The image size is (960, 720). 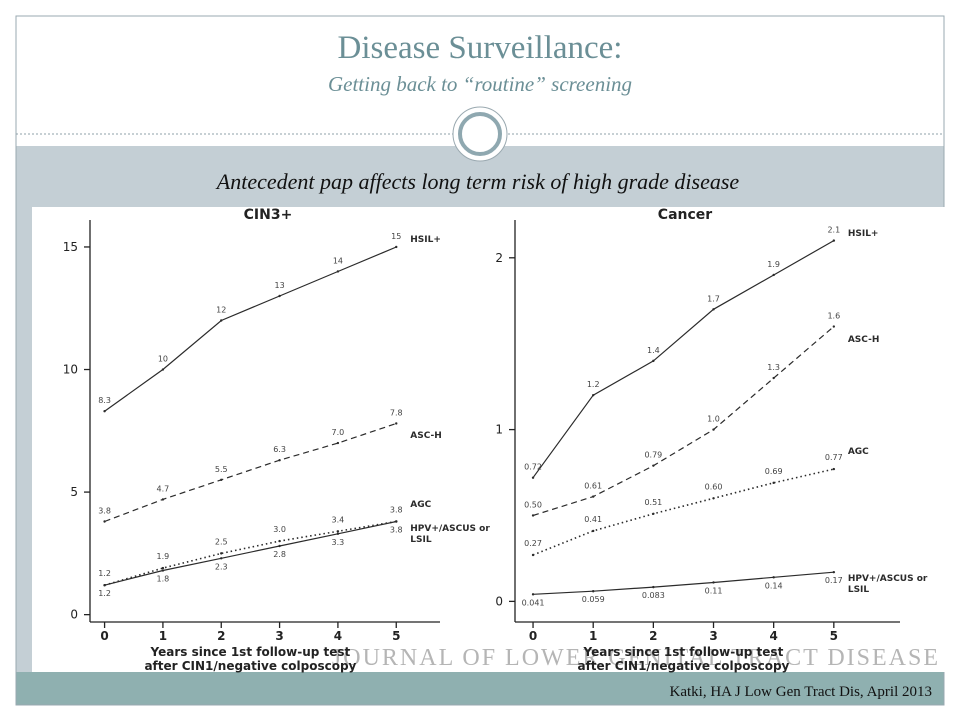 I want to click on watermark: JOURNAL OF LOWER GENITAL TRACT DISEASE, so click(x=636, y=658).